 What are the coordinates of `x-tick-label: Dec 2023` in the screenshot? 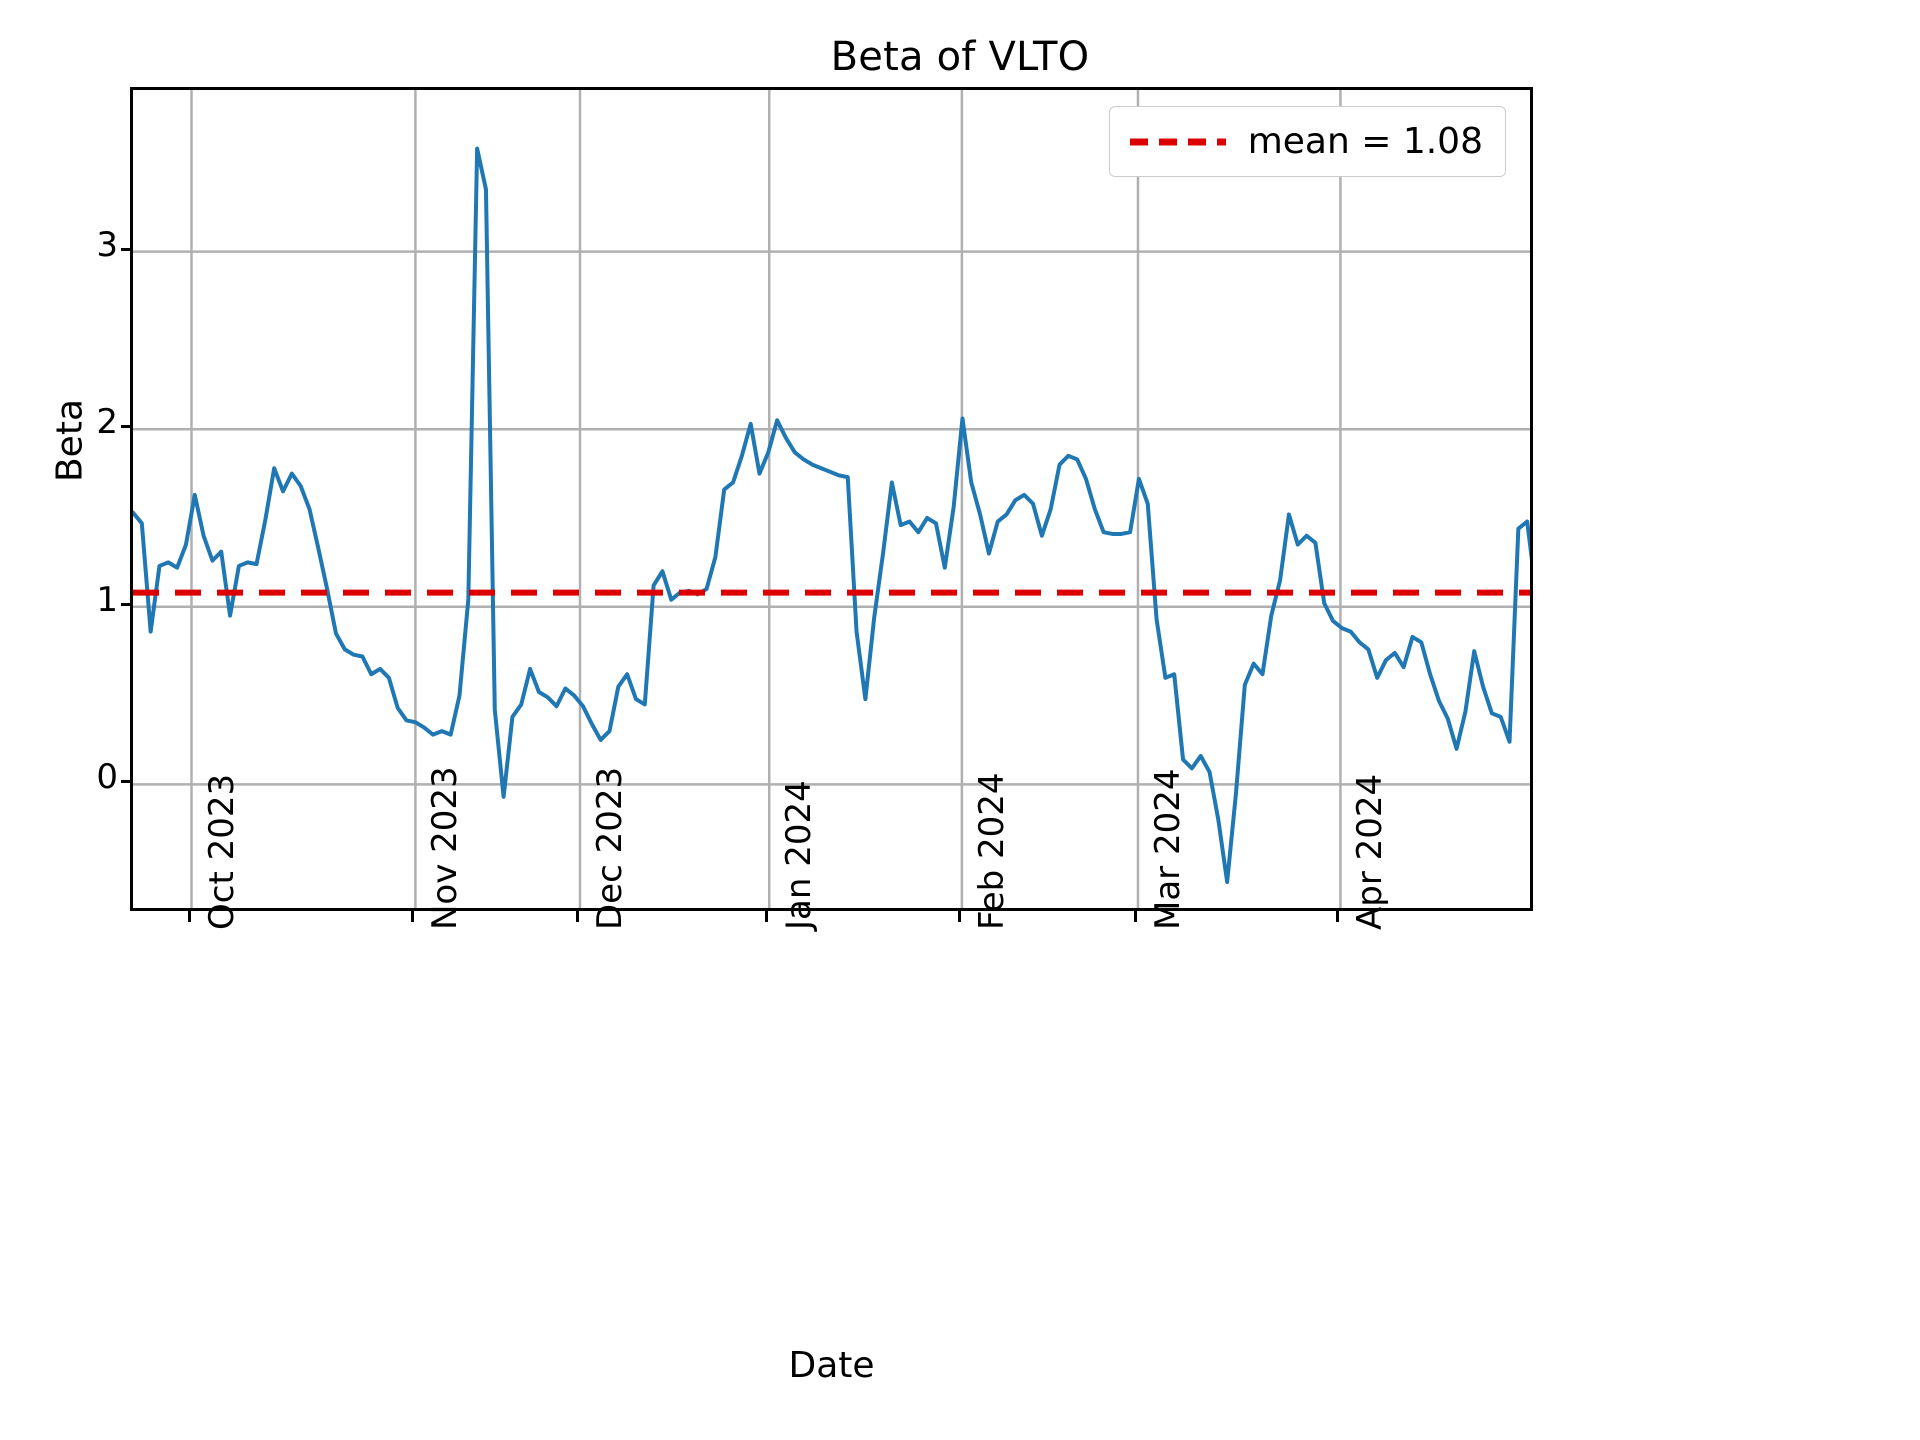 It's located at (609, 848).